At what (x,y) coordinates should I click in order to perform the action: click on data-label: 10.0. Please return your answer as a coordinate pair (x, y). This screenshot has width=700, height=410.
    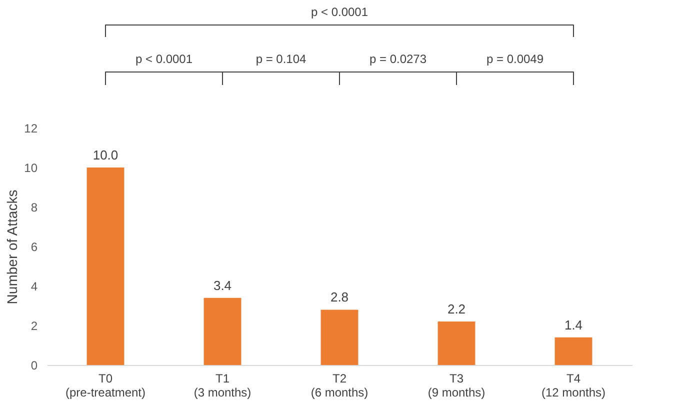
    Looking at the image, I should click on (105, 155).